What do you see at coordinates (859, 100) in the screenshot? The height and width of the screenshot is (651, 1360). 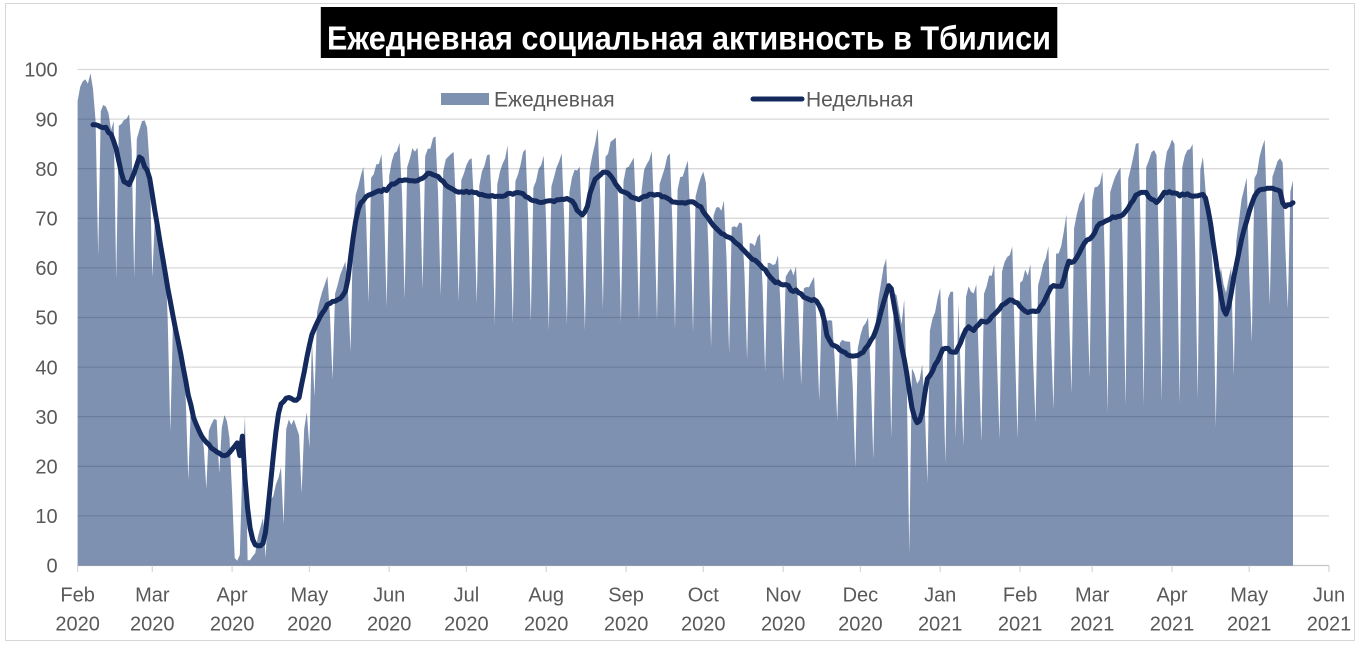 I see `svg-text: Недельная` at bounding box center [859, 100].